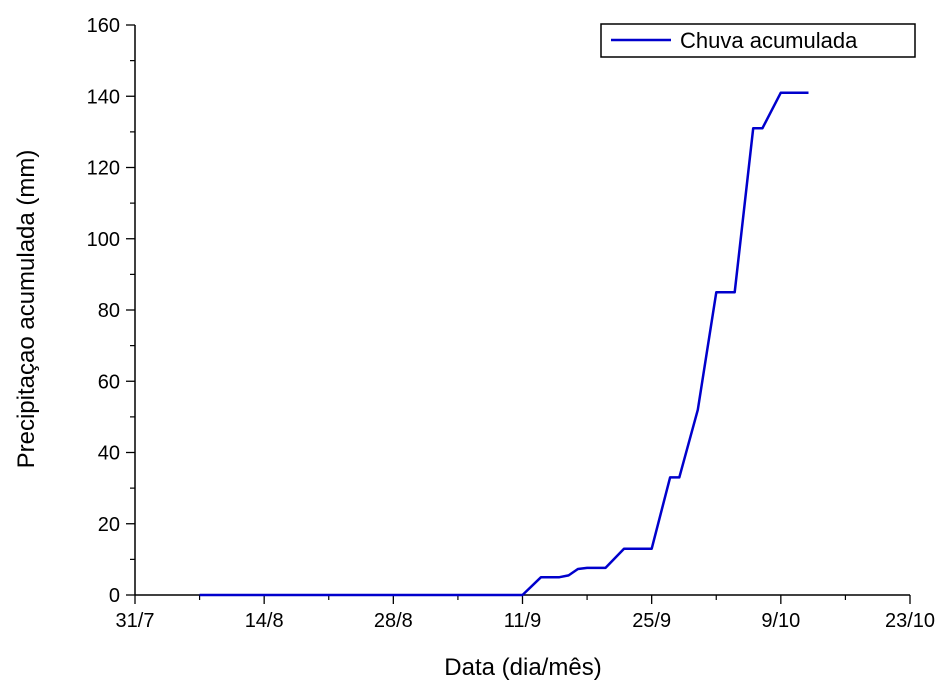  What do you see at coordinates (109, 525) in the screenshot?
I see `y-tick-label: 20` at bounding box center [109, 525].